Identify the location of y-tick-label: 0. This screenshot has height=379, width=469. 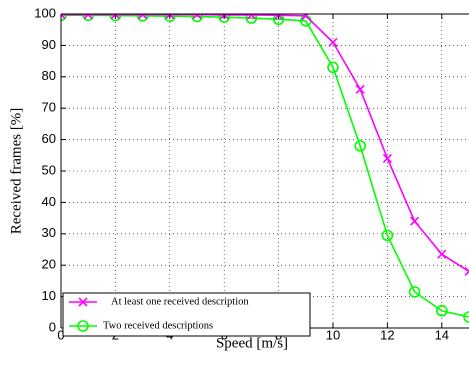
(52, 326).